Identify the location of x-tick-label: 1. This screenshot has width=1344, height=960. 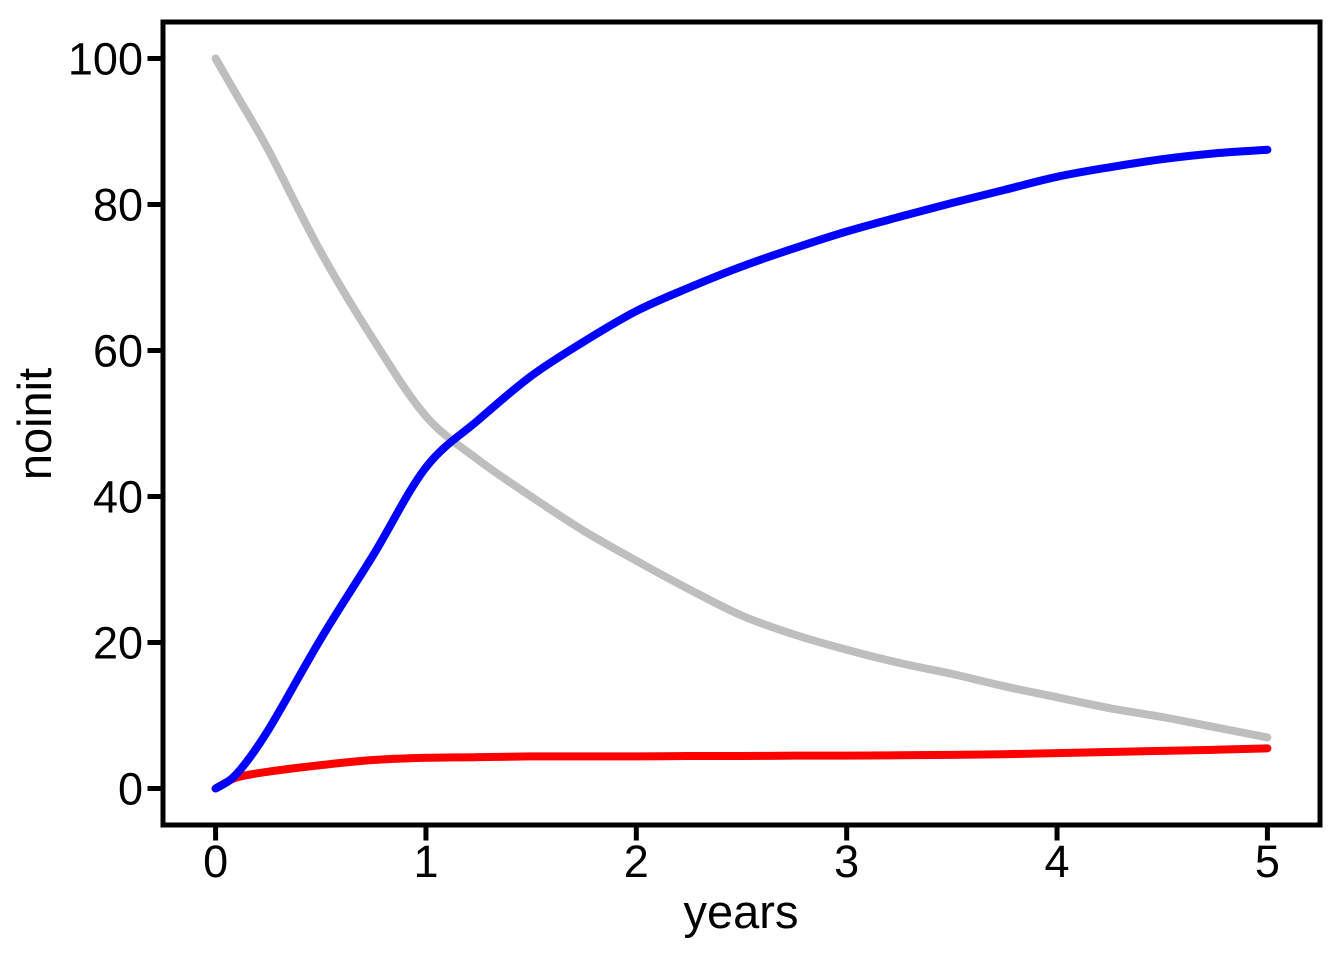
(425, 861).